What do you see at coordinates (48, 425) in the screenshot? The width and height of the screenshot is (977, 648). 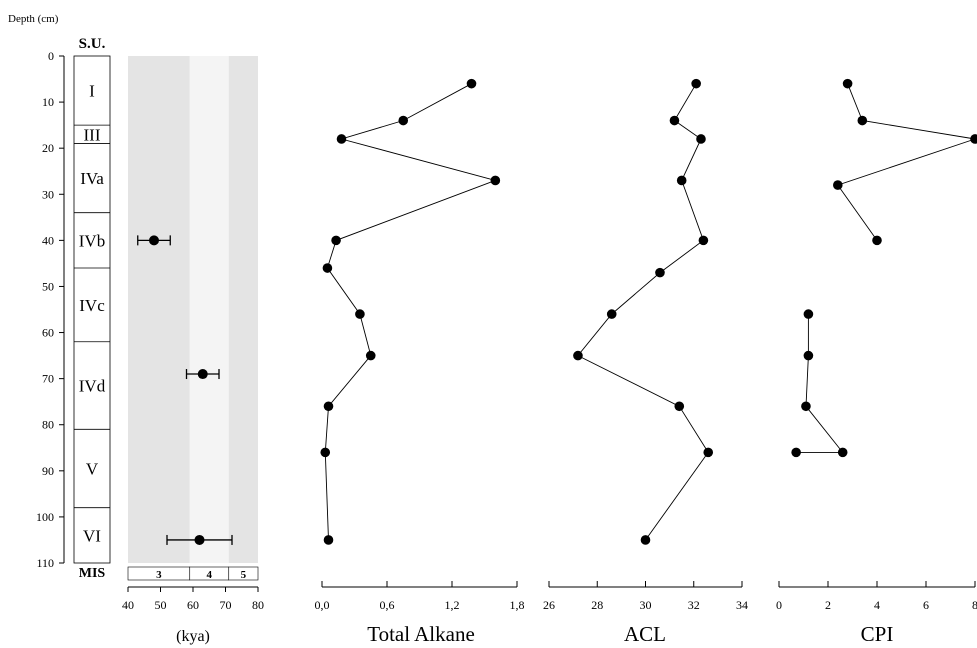 I see `depth-tick-label: 80` at bounding box center [48, 425].